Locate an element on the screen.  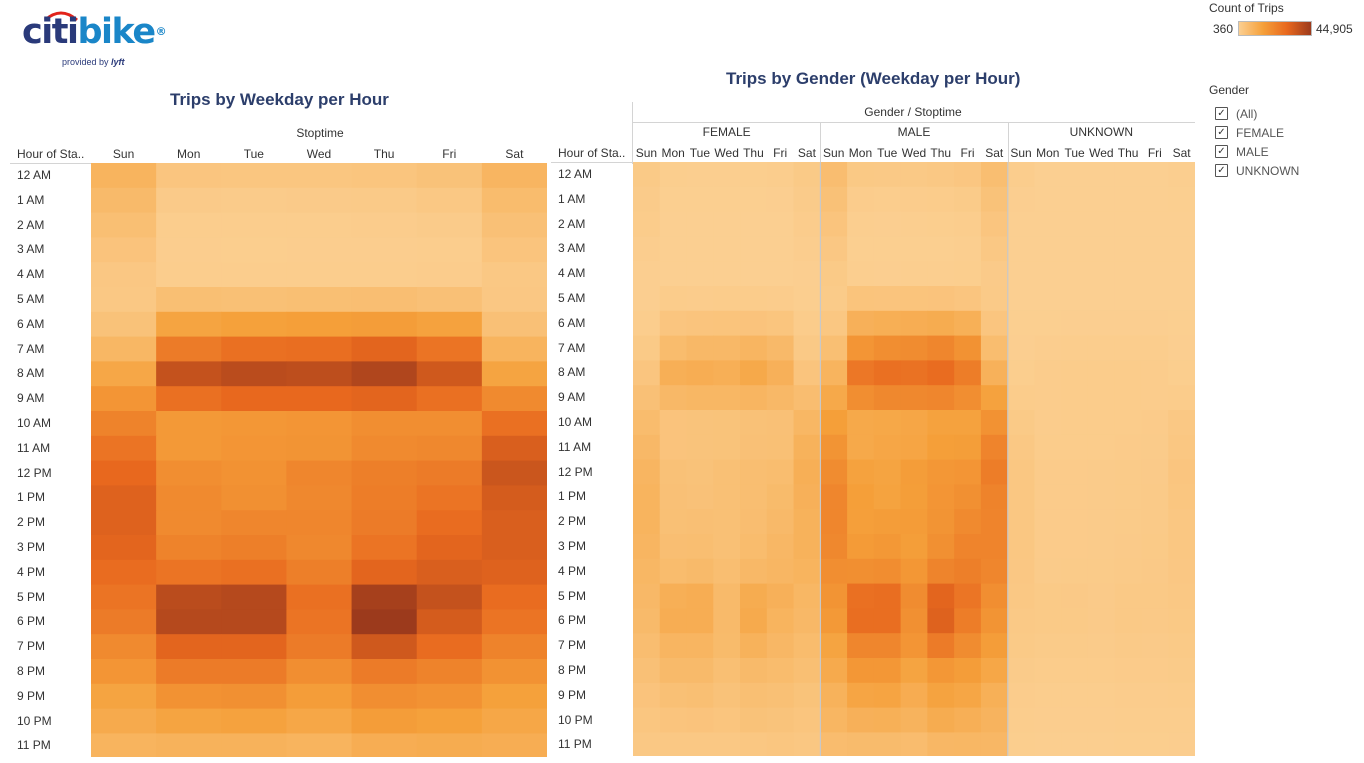
filter-option-all: ✓ (All) is located at coordinates (1257, 113).